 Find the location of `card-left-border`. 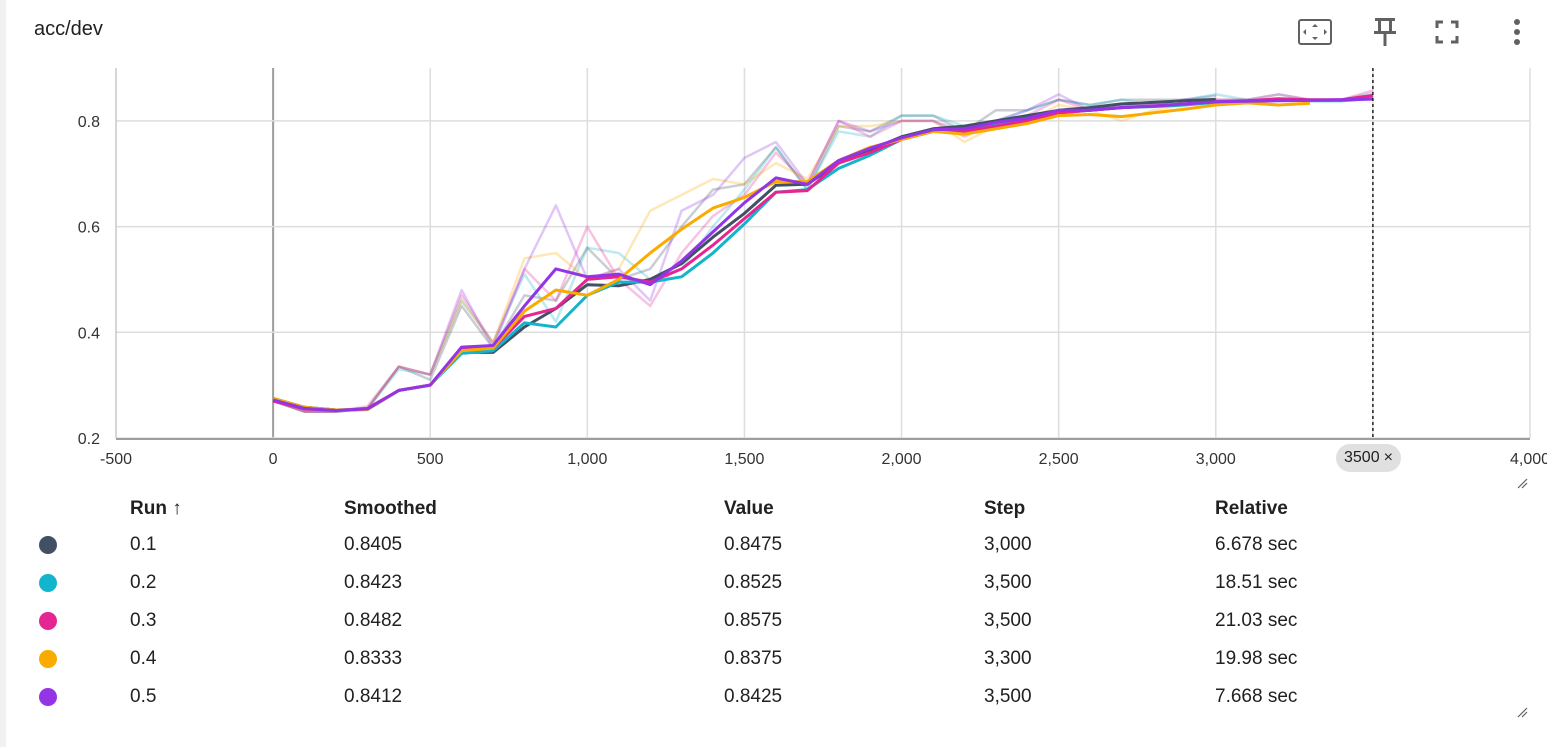

card-left-border is located at coordinates (3, 373).